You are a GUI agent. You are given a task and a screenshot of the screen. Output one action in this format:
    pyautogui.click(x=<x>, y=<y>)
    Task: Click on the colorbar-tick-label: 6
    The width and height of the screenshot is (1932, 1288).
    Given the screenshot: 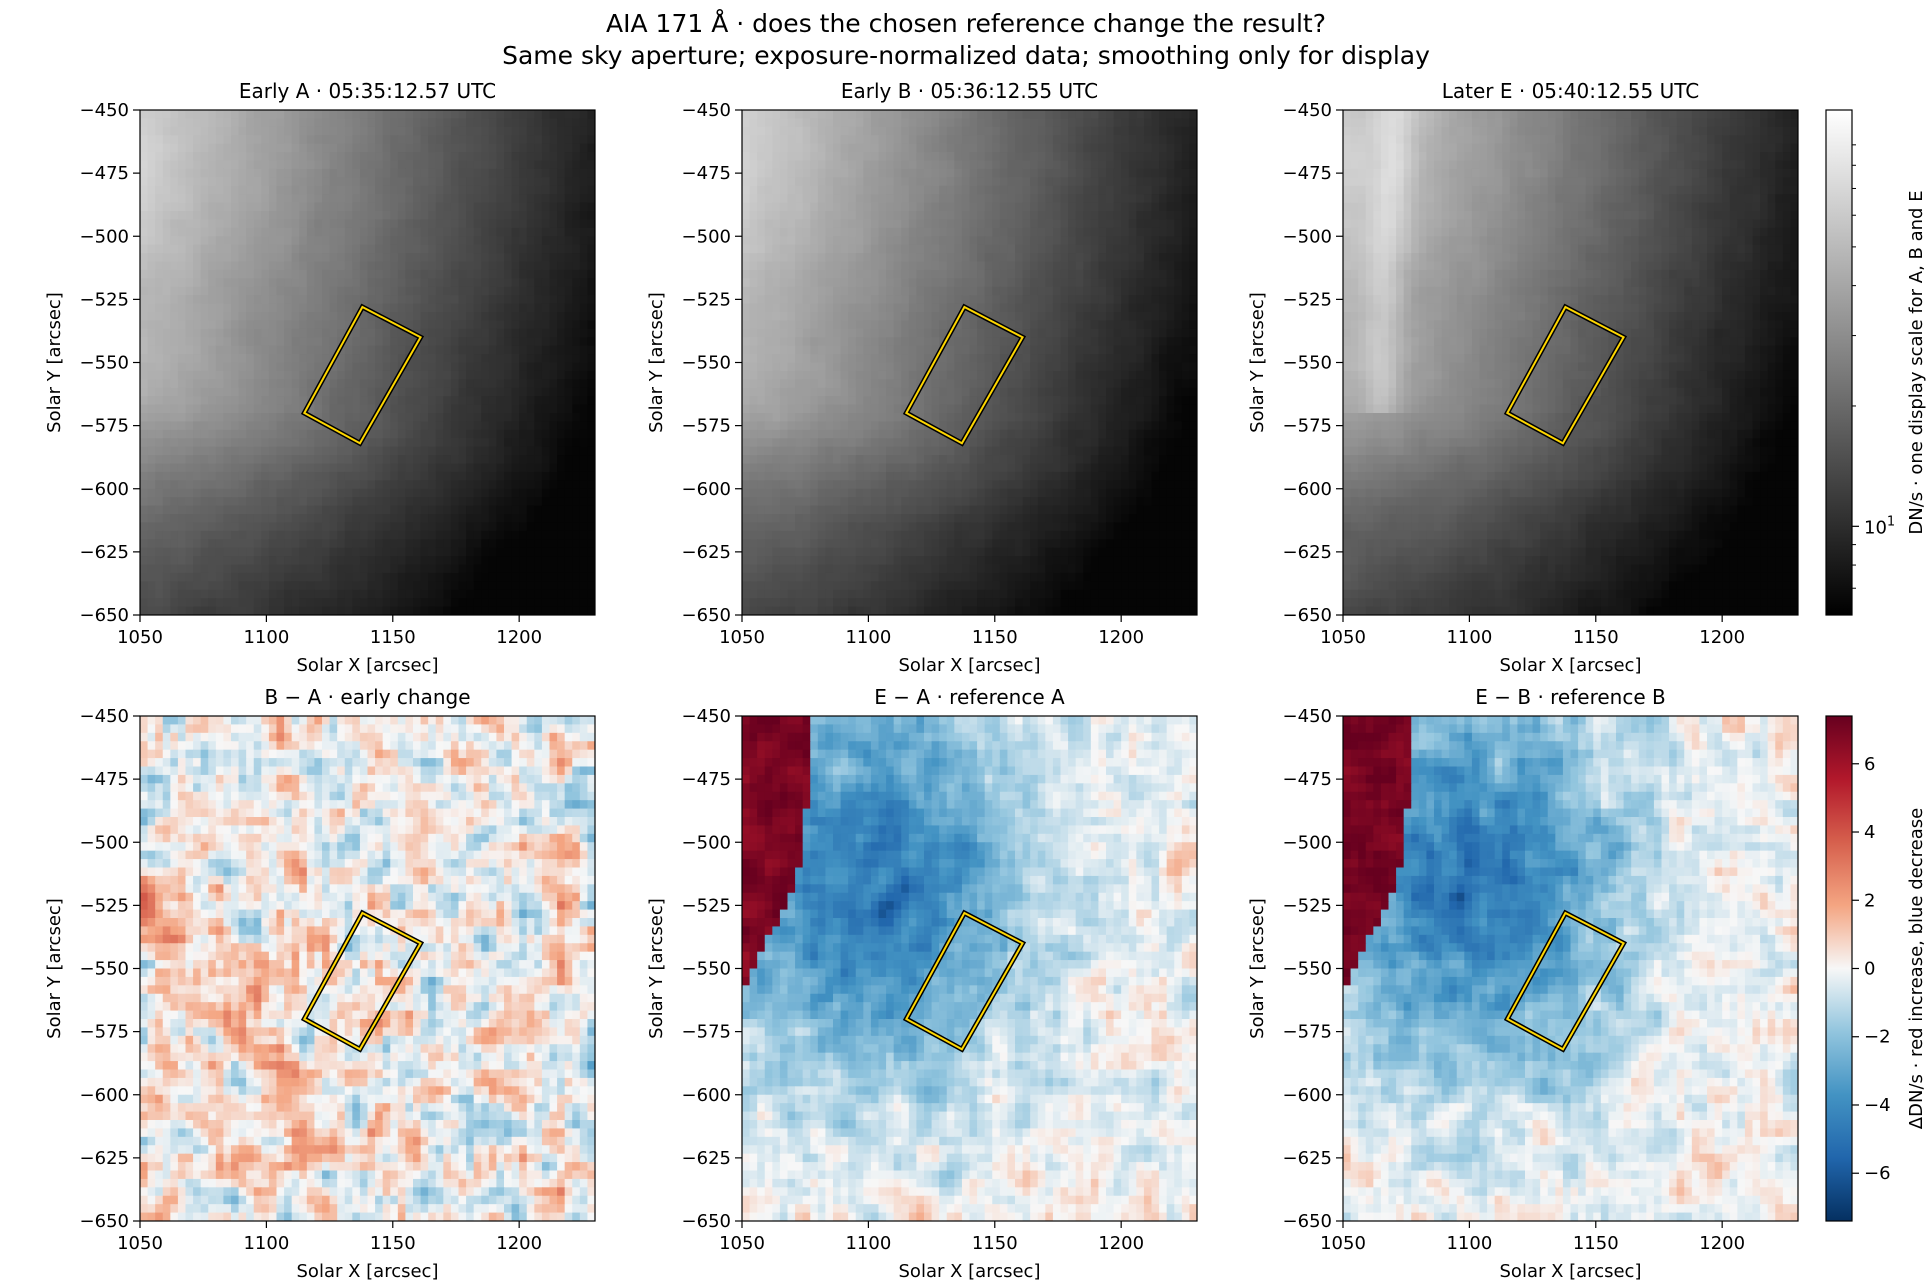 What is the action you would take?
    pyautogui.click(x=1869, y=764)
    